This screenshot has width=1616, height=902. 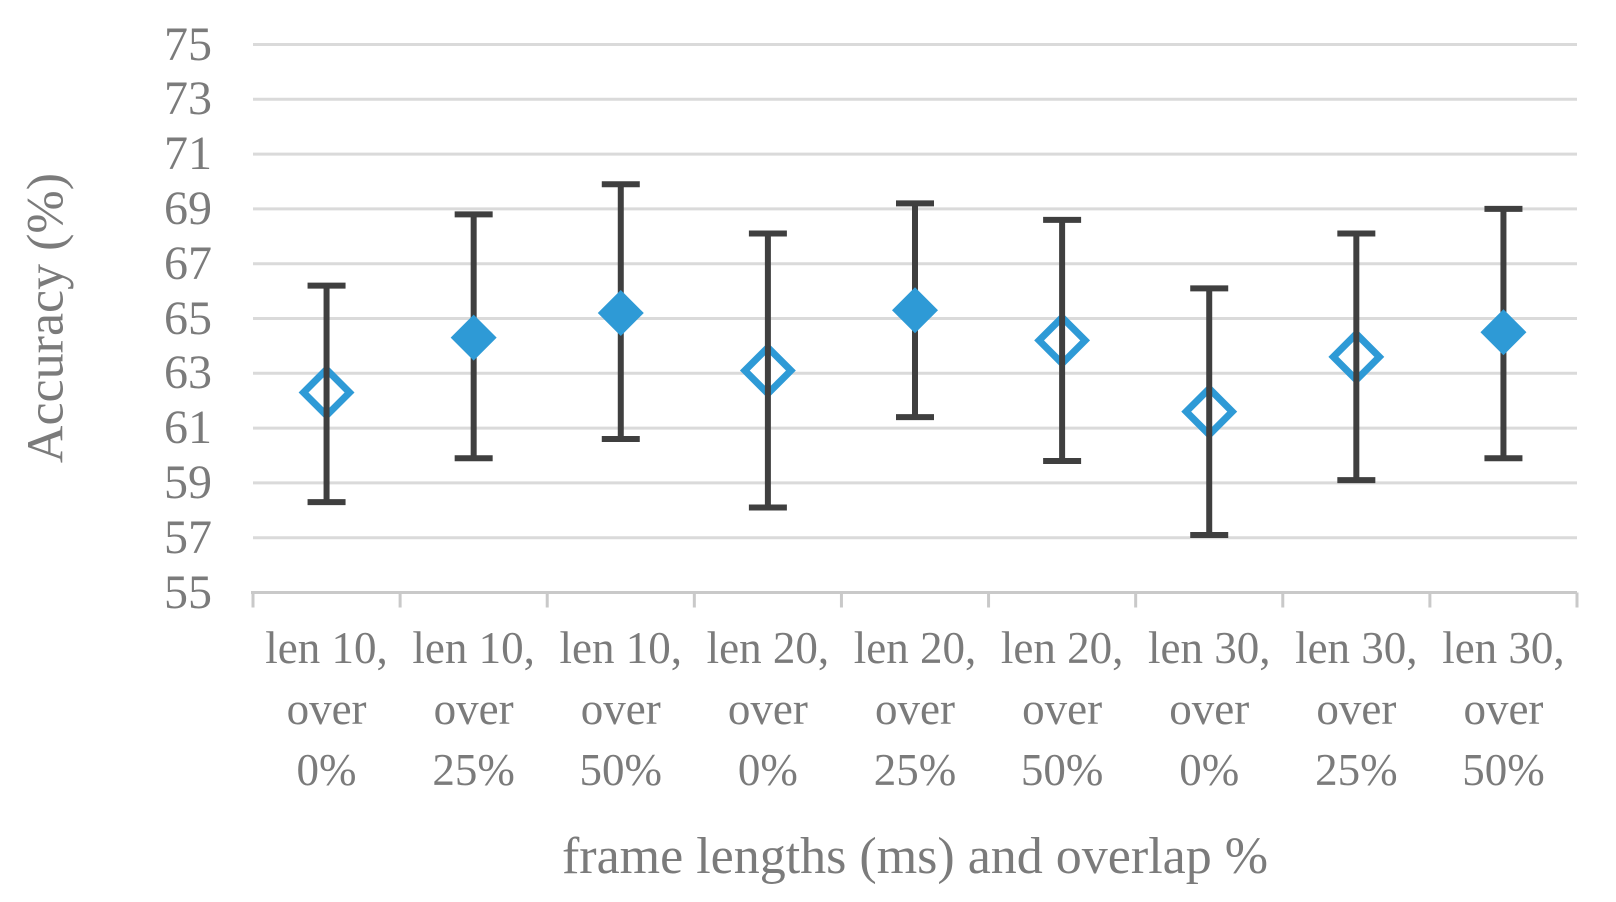 I want to click on x-category-label: len 30, over 50%, so click(x=1503, y=709).